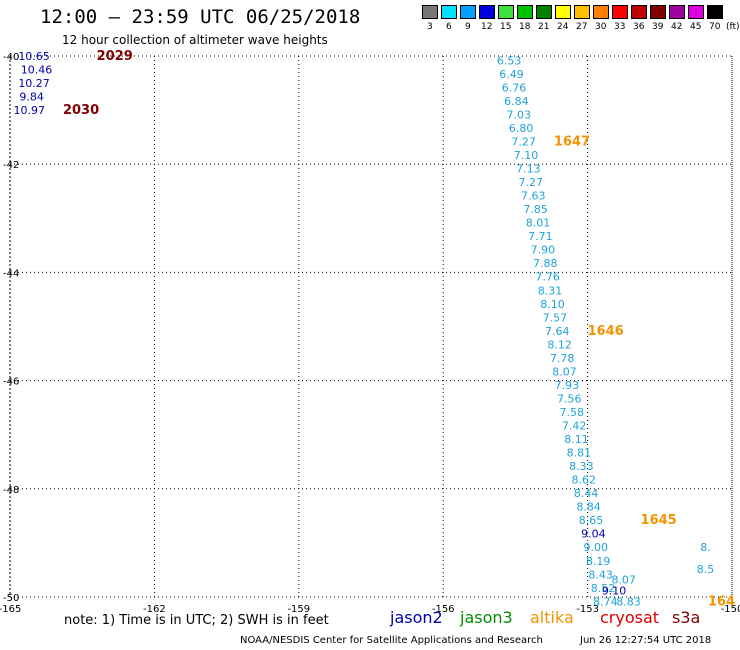  Describe the element at coordinates (11, 490) in the screenshot. I see `y-tick-label: -48` at that location.